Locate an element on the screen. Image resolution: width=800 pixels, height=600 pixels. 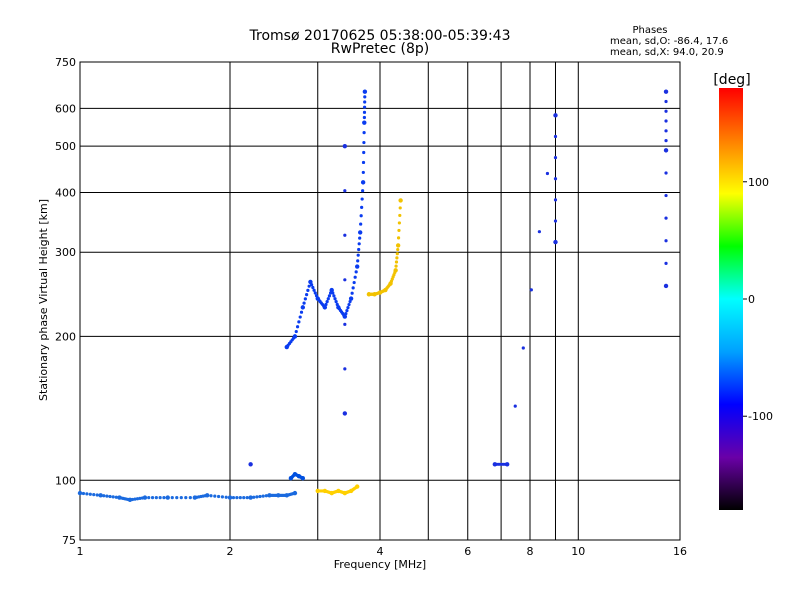
y-tick-label: 600 is located at coordinates (65, 108).